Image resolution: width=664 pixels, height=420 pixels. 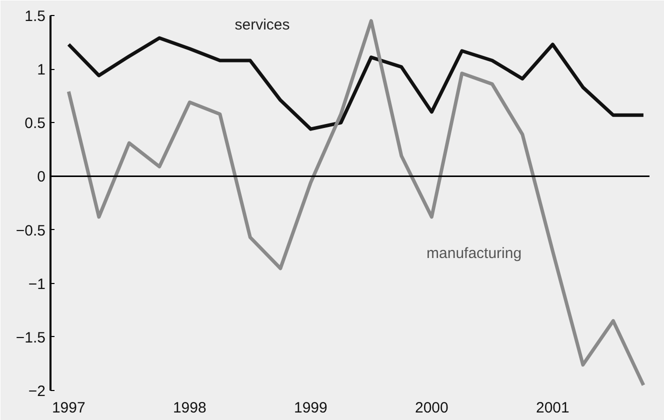 I want to click on y-tick-label: 0, so click(x=41, y=177).